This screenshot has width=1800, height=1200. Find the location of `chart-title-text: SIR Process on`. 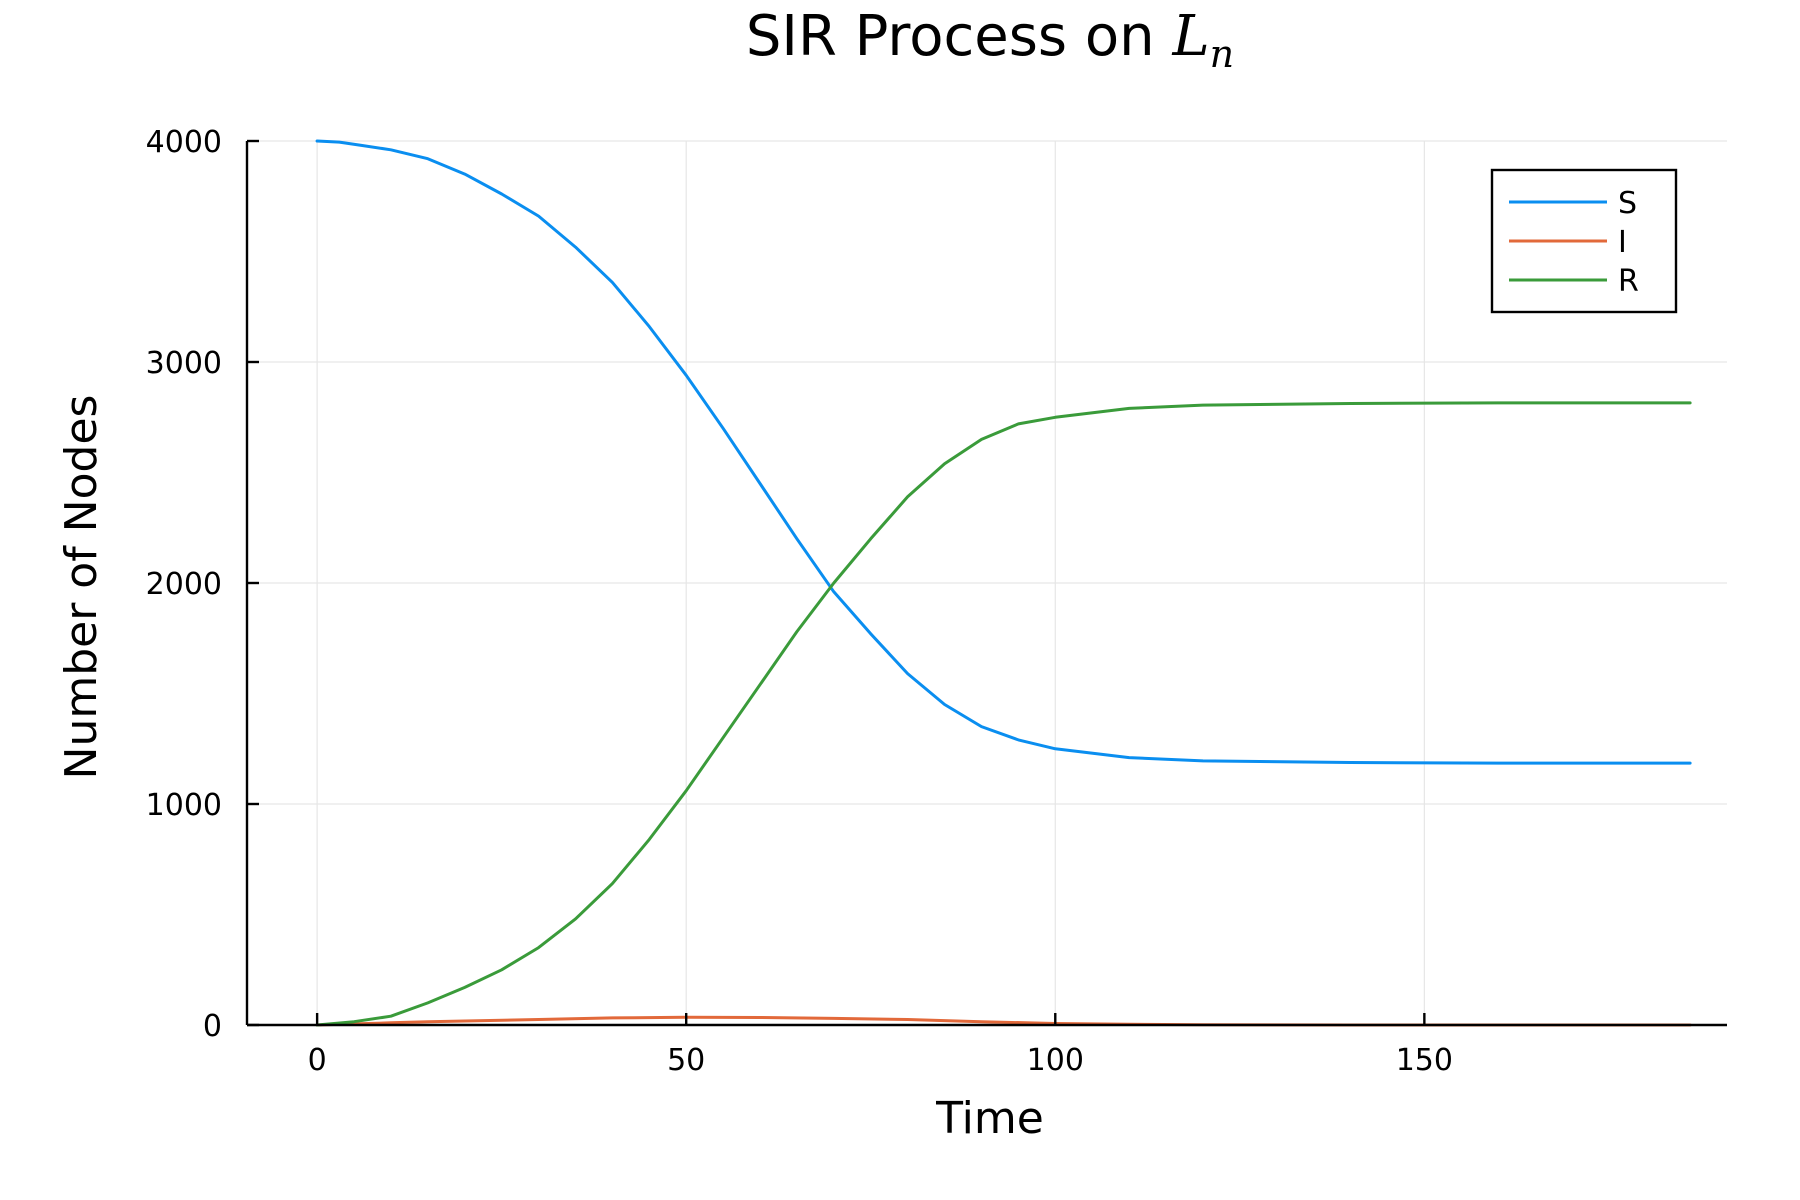

chart-title-text: SIR Process on is located at coordinates (959, 36).